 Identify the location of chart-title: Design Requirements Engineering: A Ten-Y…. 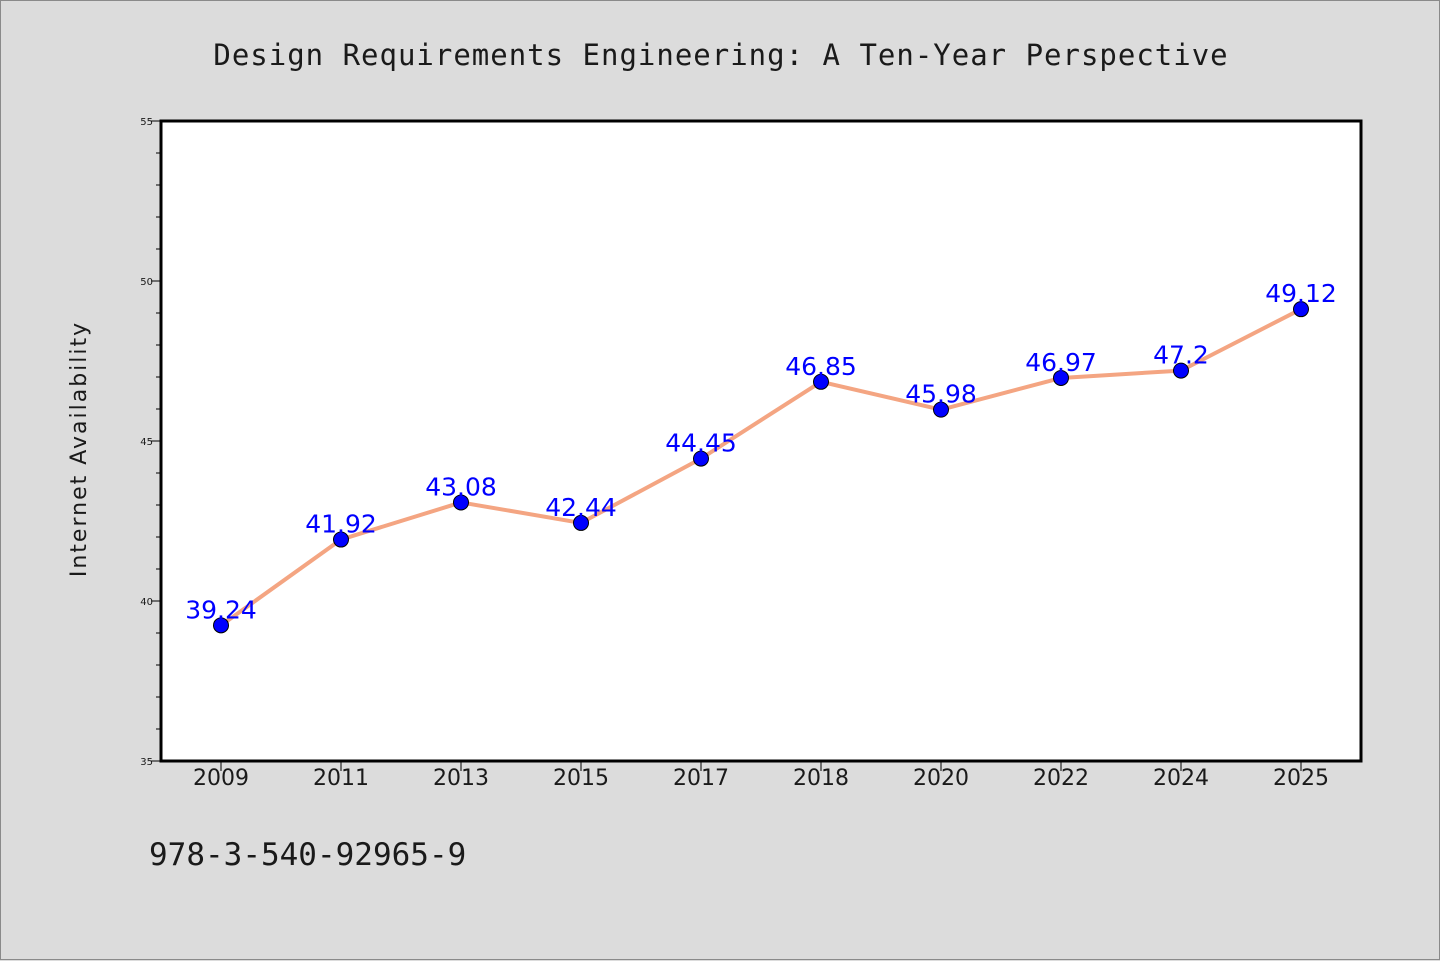
(720, 55).